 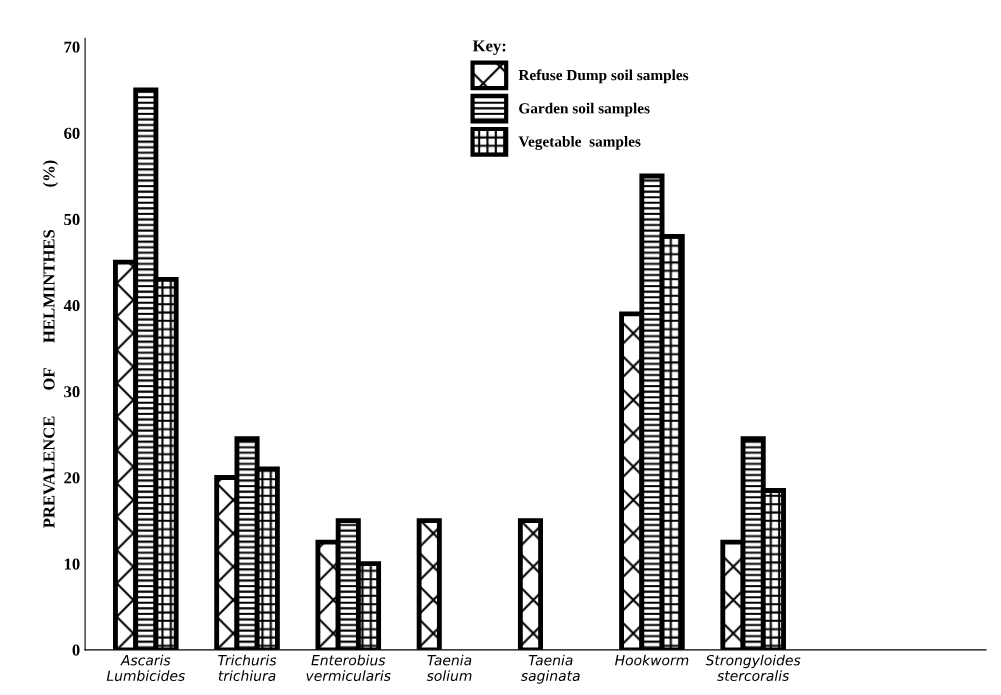 What do you see at coordinates (72, 564) in the screenshot?
I see `y-tick-label: 10` at bounding box center [72, 564].